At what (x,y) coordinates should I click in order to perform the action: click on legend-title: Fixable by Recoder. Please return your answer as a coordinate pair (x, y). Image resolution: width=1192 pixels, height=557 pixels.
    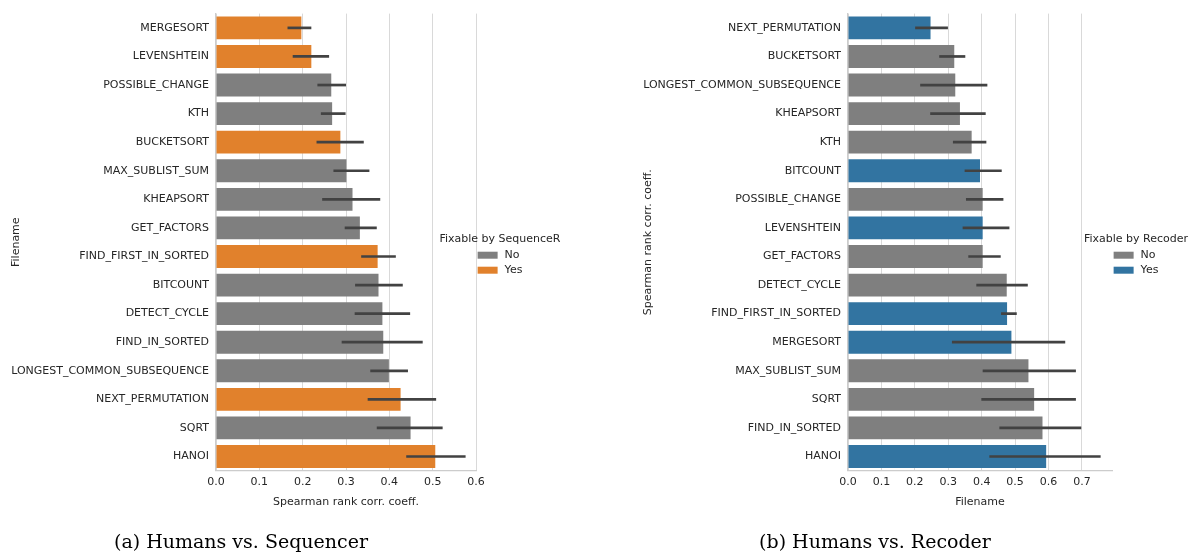
    Looking at the image, I should click on (1136, 239).